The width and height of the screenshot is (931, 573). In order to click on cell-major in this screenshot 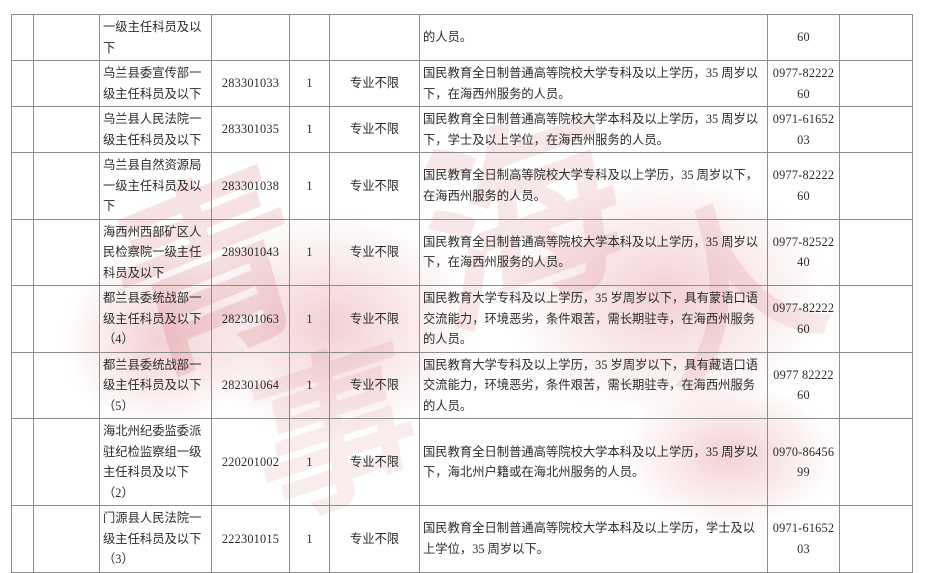, I will do `click(374, 37)`.